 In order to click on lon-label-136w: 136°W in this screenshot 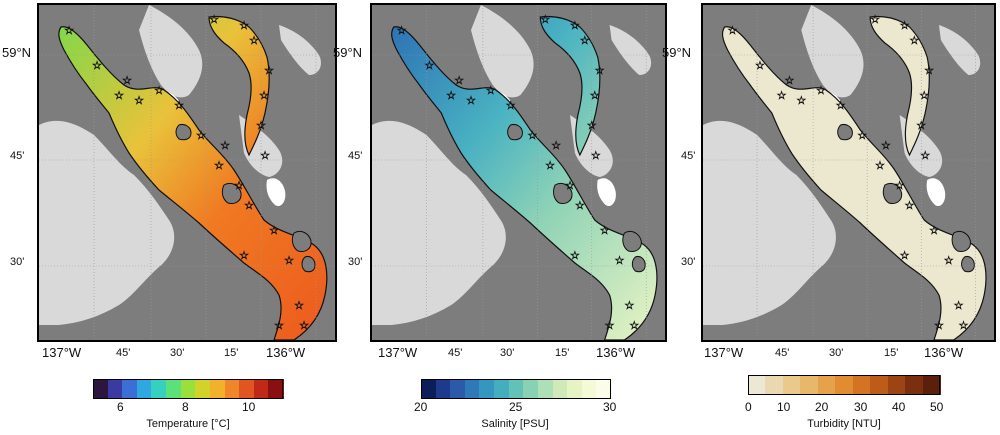, I will do `click(286, 352)`.